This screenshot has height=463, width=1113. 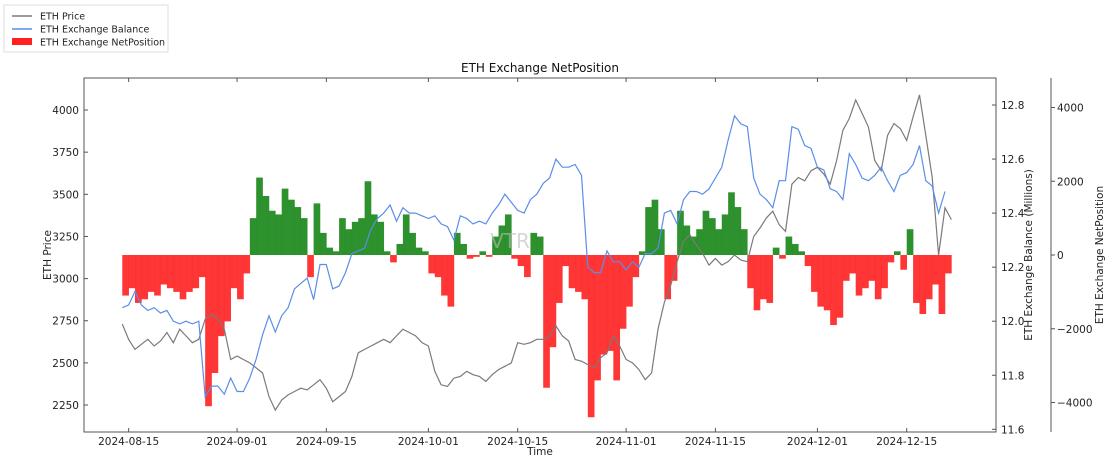 I want to click on netposition-tick-label: 4000, so click(x=1070, y=109).